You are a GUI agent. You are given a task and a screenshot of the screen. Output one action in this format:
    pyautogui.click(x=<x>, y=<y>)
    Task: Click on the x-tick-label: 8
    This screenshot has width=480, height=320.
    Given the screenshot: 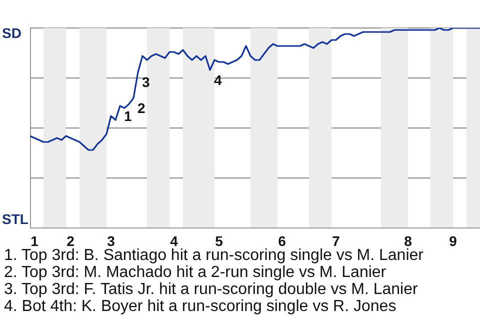 What is the action you would take?
    pyautogui.click(x=408, y=240)
    